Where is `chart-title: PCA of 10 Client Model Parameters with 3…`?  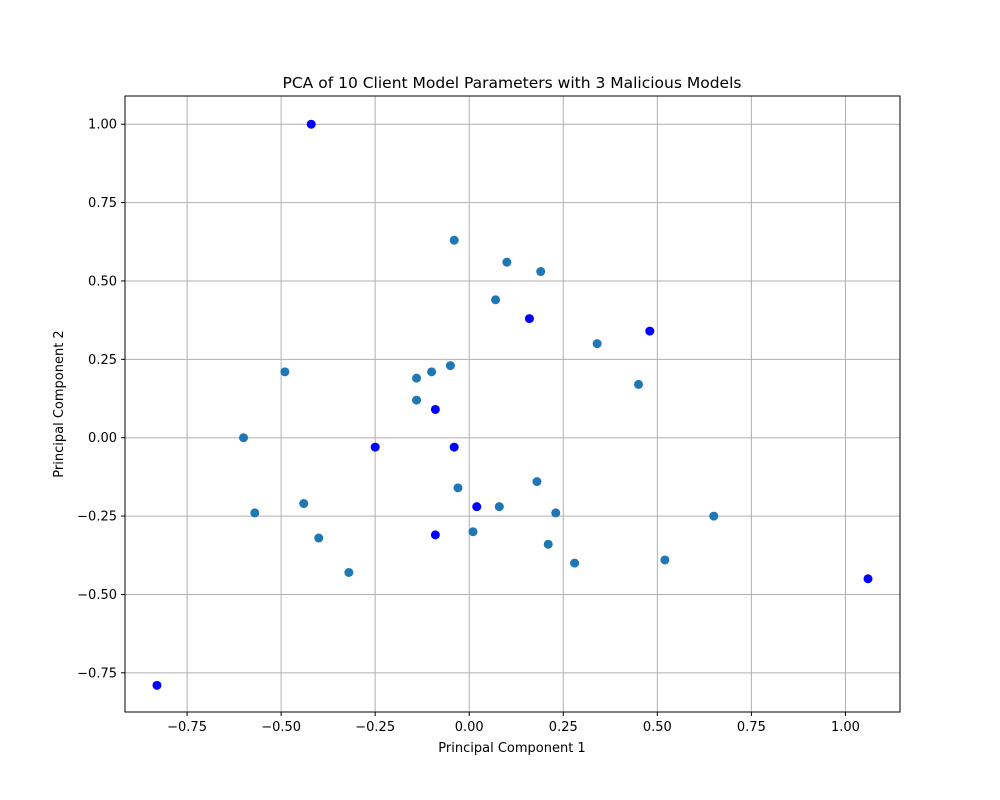 chart-title: PCA of 10 Client Model Parameters with 3… is located at coordinates (512, 83).